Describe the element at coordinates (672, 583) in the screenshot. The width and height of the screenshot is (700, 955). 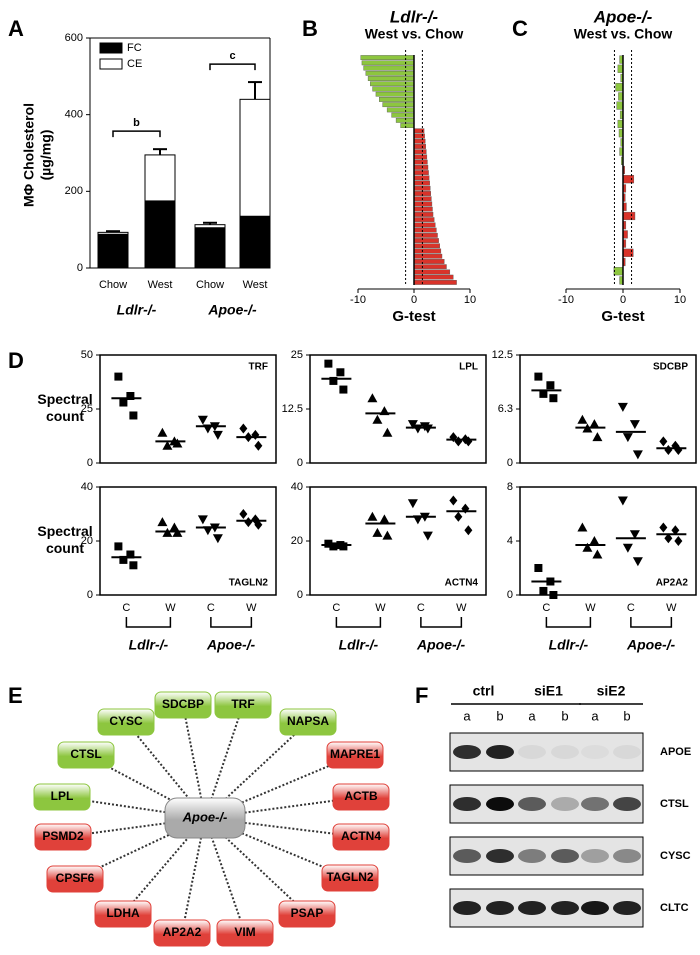
I see `protein-label: AP2A2` at that location.